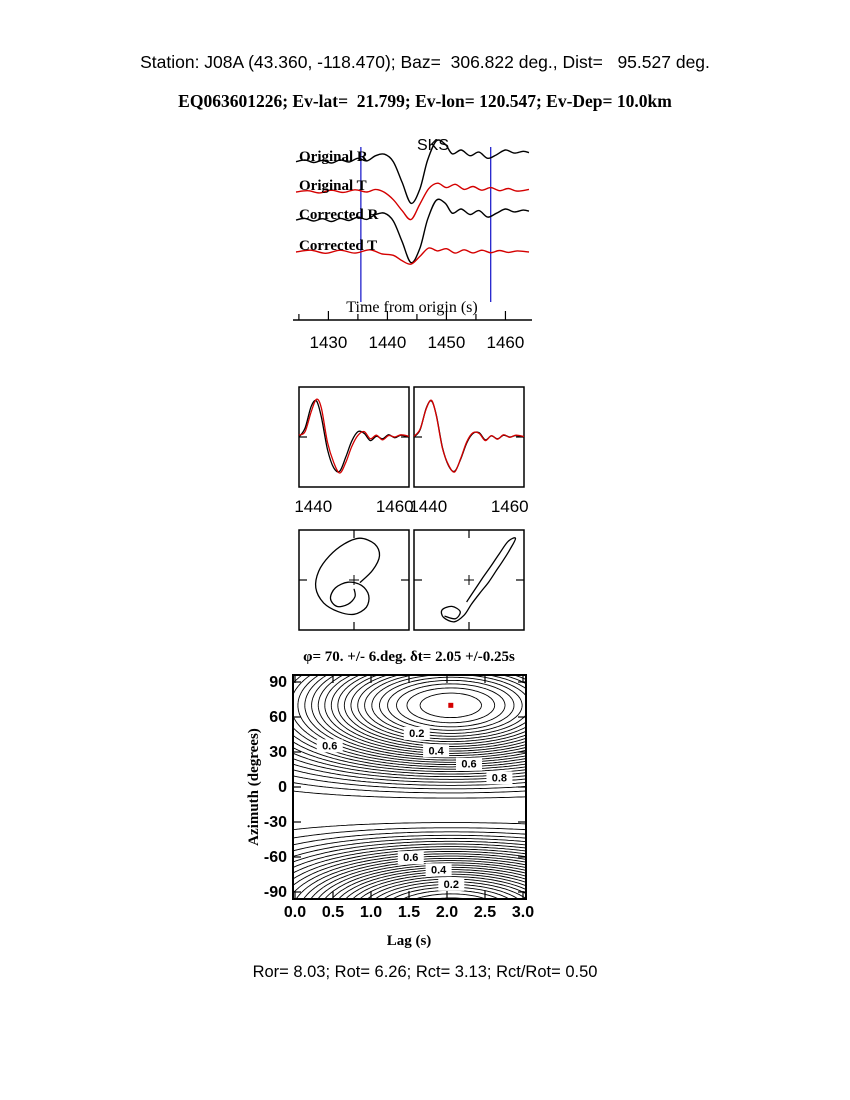 This screenshot has height=1100, width=850. What do you see at coordinates (275, 892) in the screenshot?
I see `azimuth-tick-label: -90` at bounding box center [275, 892].